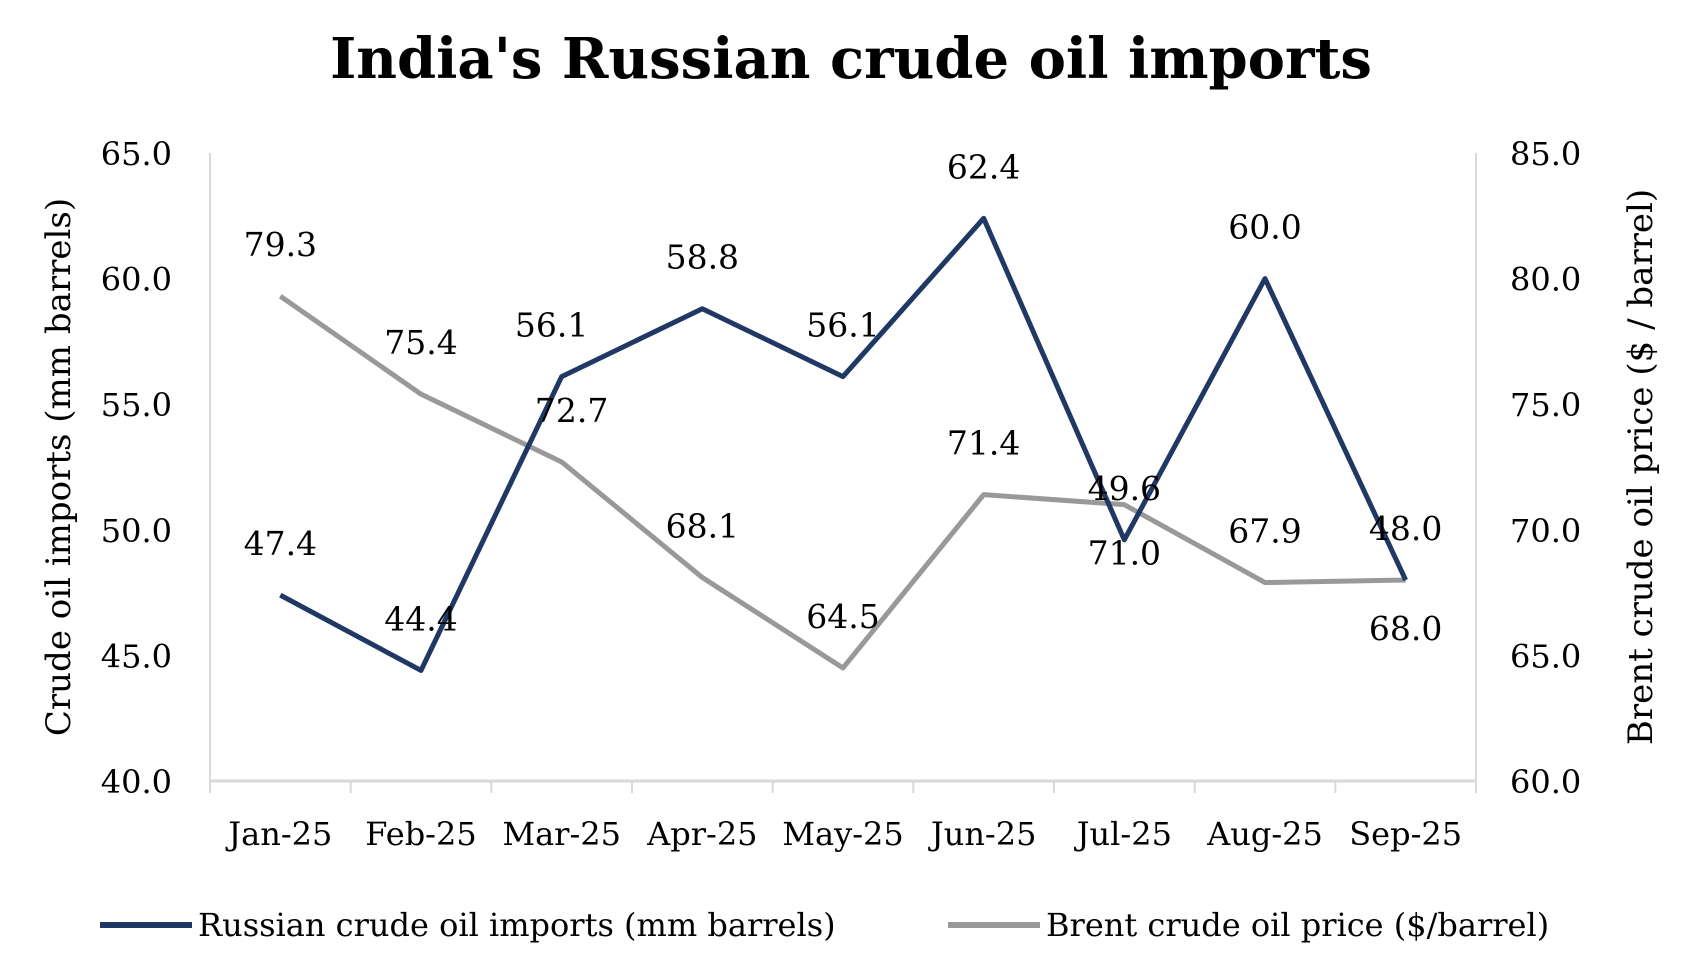 This screenshot has width=1702, height=975. Describe the element at coordinates (1264, 834) in the screenshot. I see `x-tick-label: Aug-25` at that location.